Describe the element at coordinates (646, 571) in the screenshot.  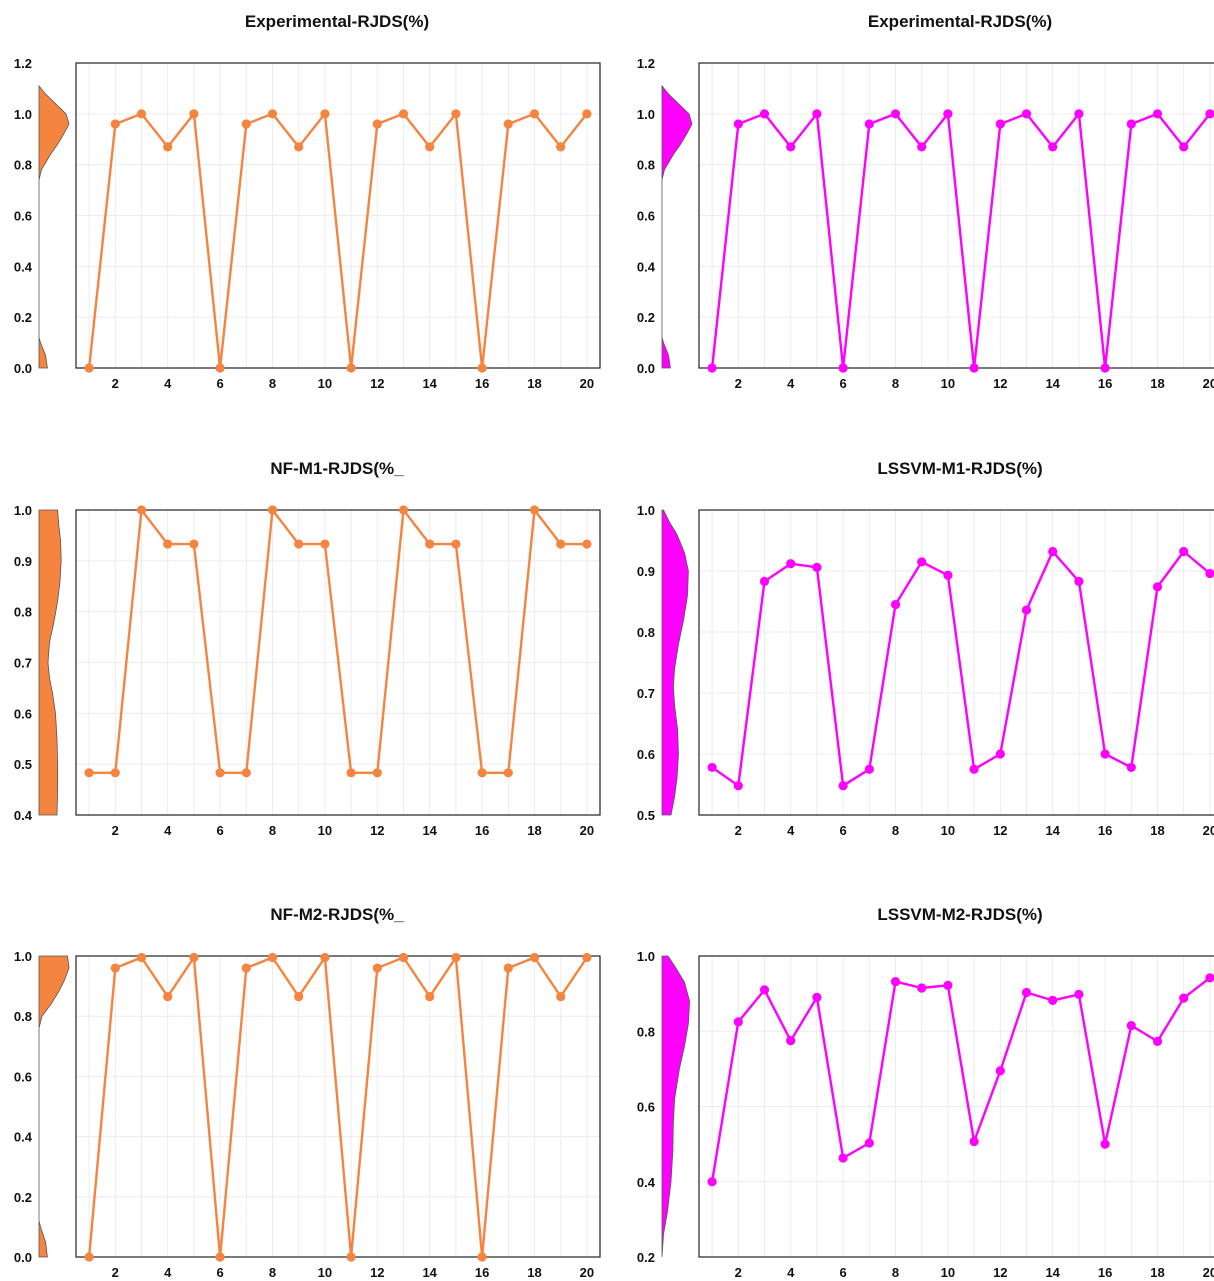
I see `y-tick-label: 0.9` at that location.